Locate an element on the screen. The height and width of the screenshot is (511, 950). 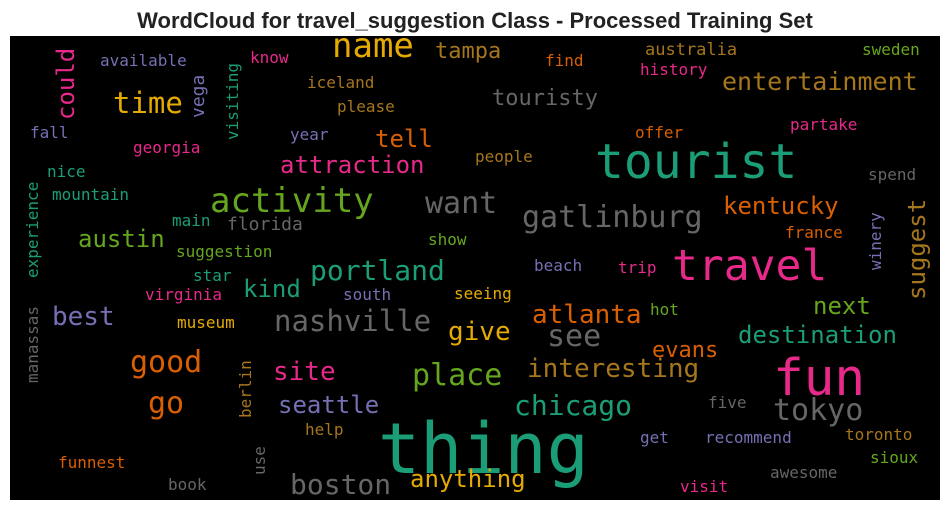
cloud-word: gatlinburg is located at coordinates (612, 217).